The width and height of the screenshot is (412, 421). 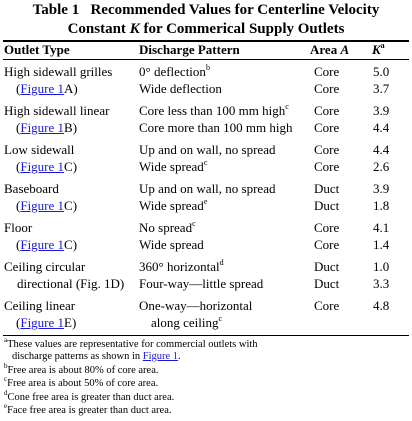 What do you see at coordinates (185, 322) in the screenshot?
I see `discharge-pattern-text: along ceiling` at bounding box center [185, 322].